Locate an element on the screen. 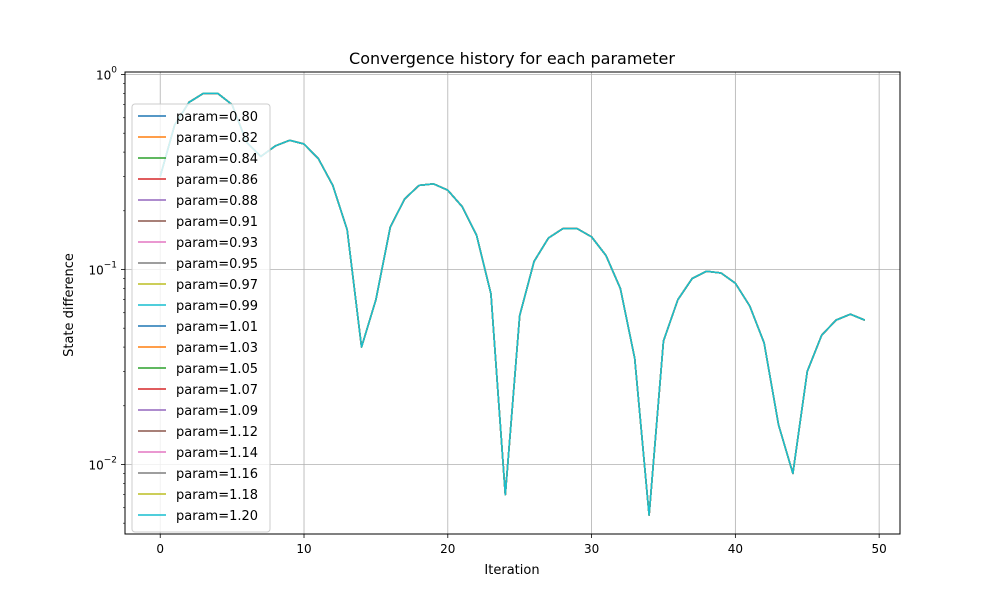 The image size is (1000, 605). legend-label: param=1.03 is located at coordinates (217, 348).